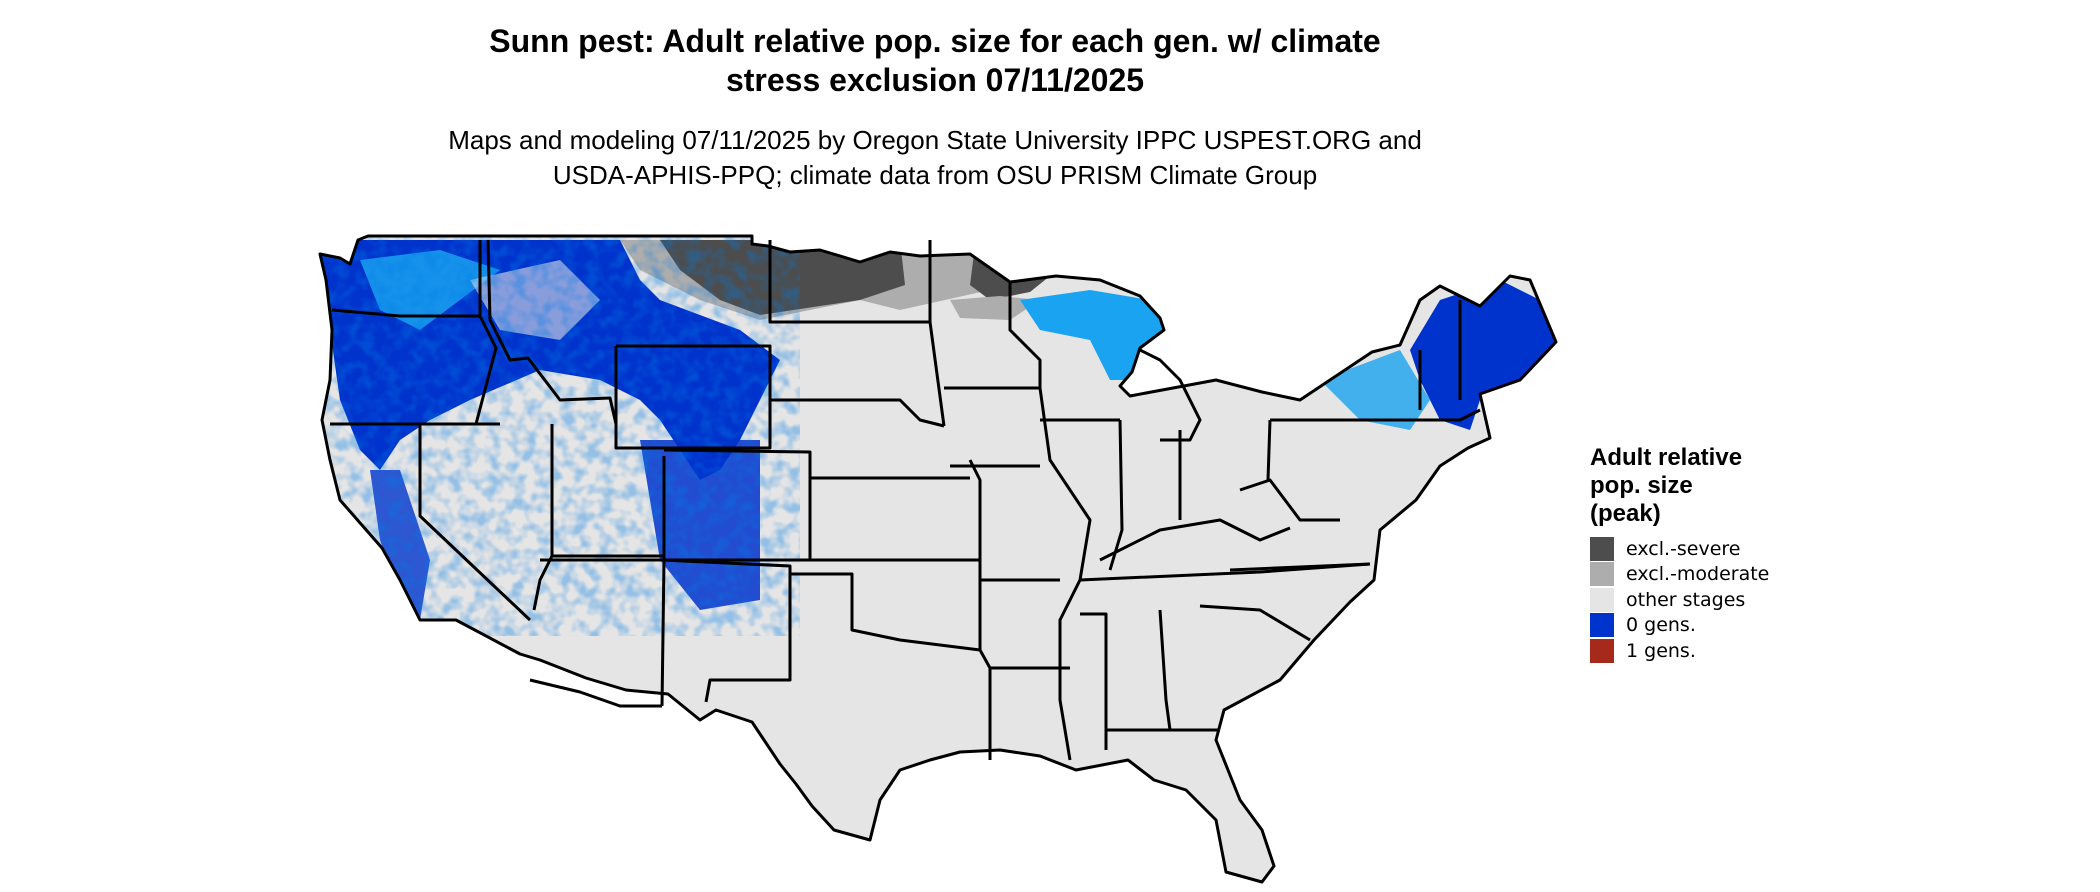 The height and width of the screenshot is (892, 2100). Describe the element at coordinates (995, 308) in the screenshot. I see `excl-moderate-mn` at that location.